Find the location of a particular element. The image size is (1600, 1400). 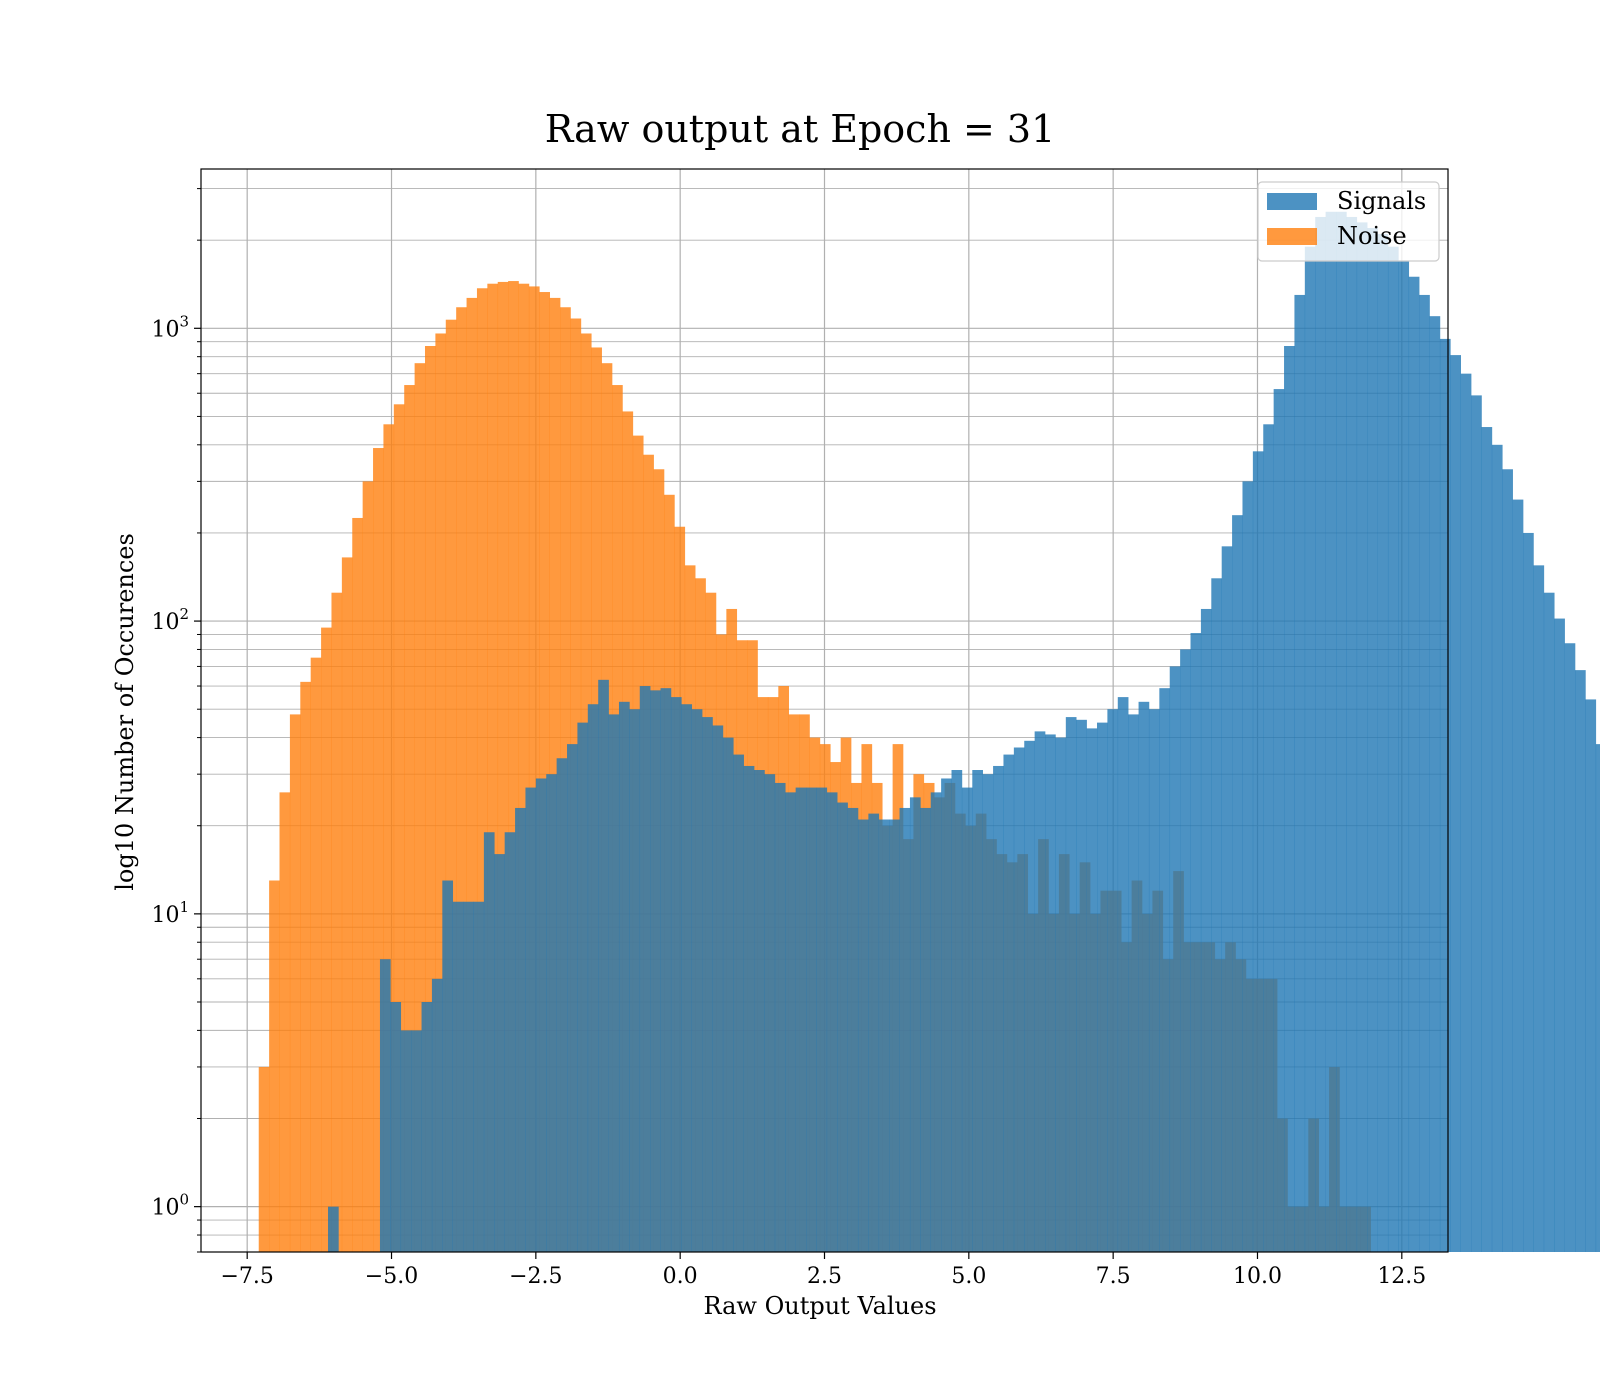

x-tick-label: 5.0 is located at coordinates (968, 1276).